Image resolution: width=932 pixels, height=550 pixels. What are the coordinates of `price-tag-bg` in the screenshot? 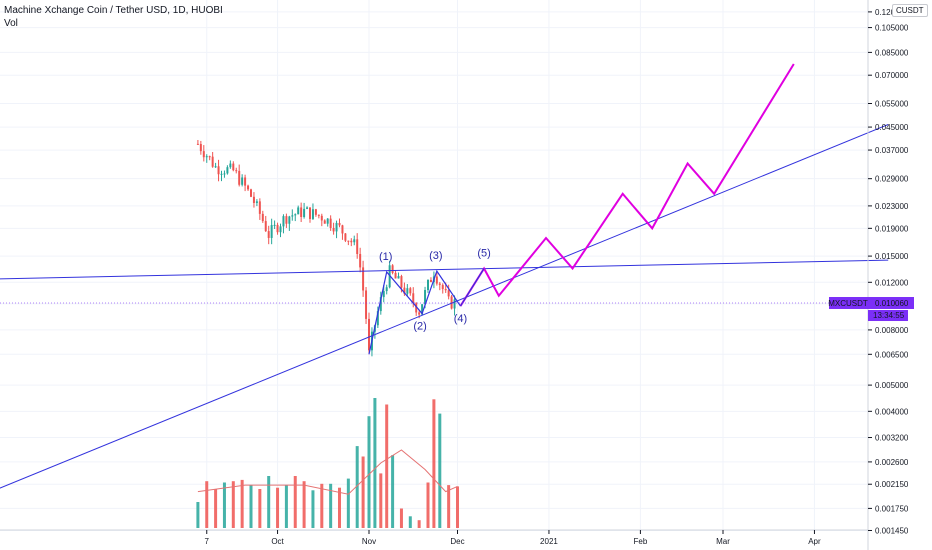 It's located at (891, 303).